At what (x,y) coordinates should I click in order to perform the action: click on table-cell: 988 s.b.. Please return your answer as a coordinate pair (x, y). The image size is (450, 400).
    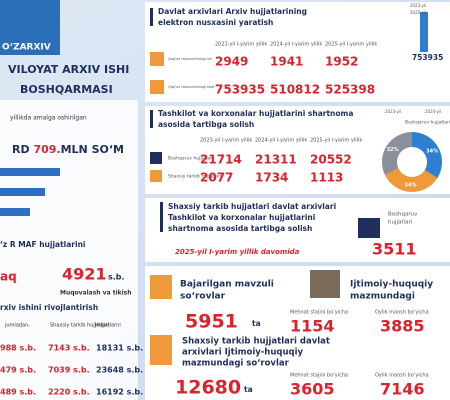
    Looking at the image, I should click on (18, 348).